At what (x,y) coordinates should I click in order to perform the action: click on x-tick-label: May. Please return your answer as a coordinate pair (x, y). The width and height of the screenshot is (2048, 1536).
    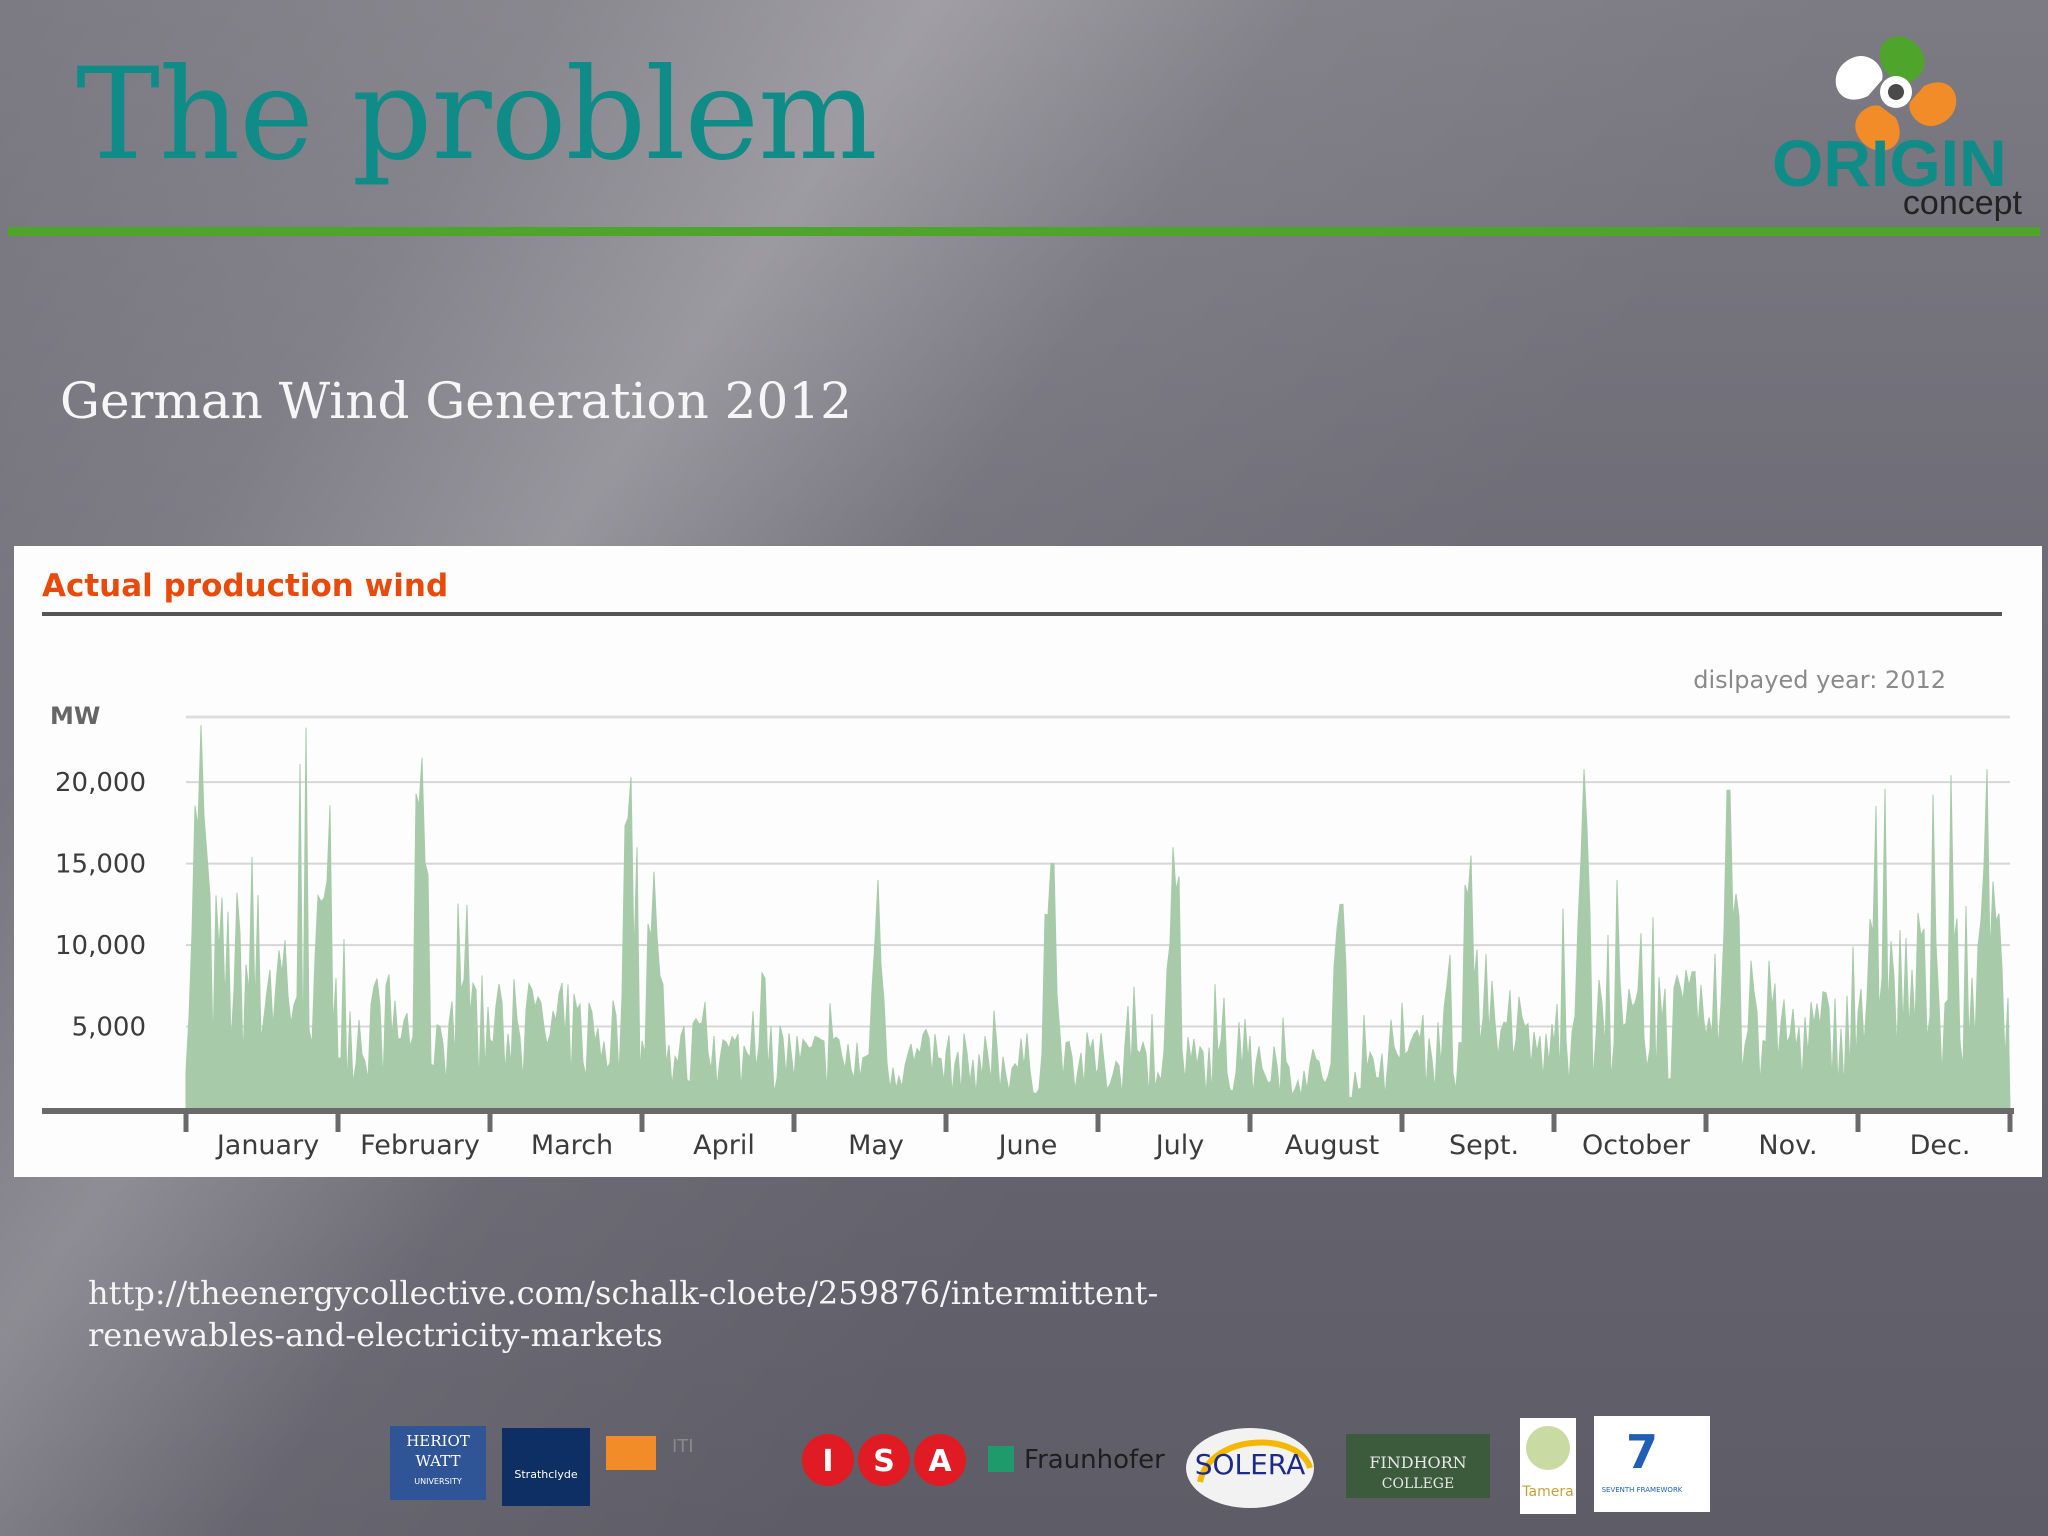
    Looking at the image, I should click on (876, 1145).